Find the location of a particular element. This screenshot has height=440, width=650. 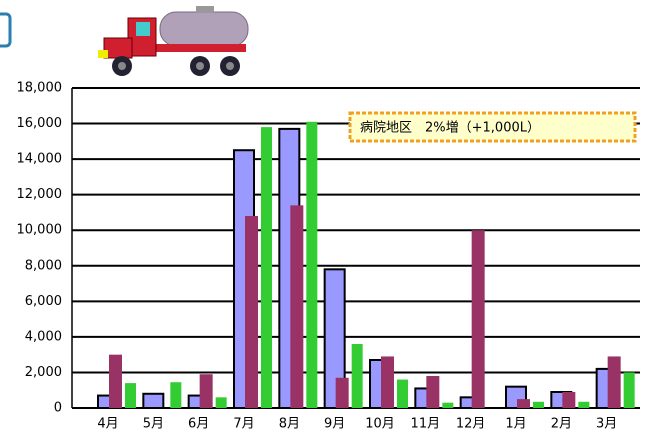

y-tick-label: 14,000 is located at coordinates (40, 159).